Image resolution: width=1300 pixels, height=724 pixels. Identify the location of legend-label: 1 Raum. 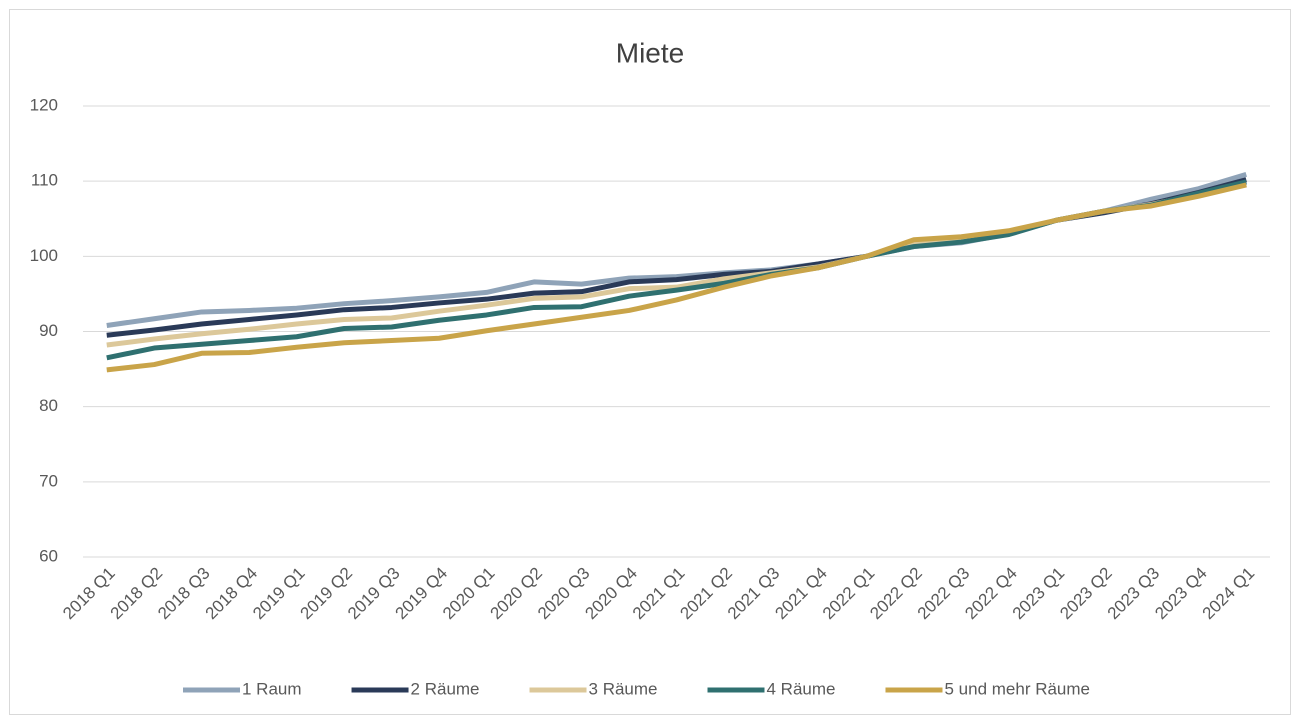
(272, 688).